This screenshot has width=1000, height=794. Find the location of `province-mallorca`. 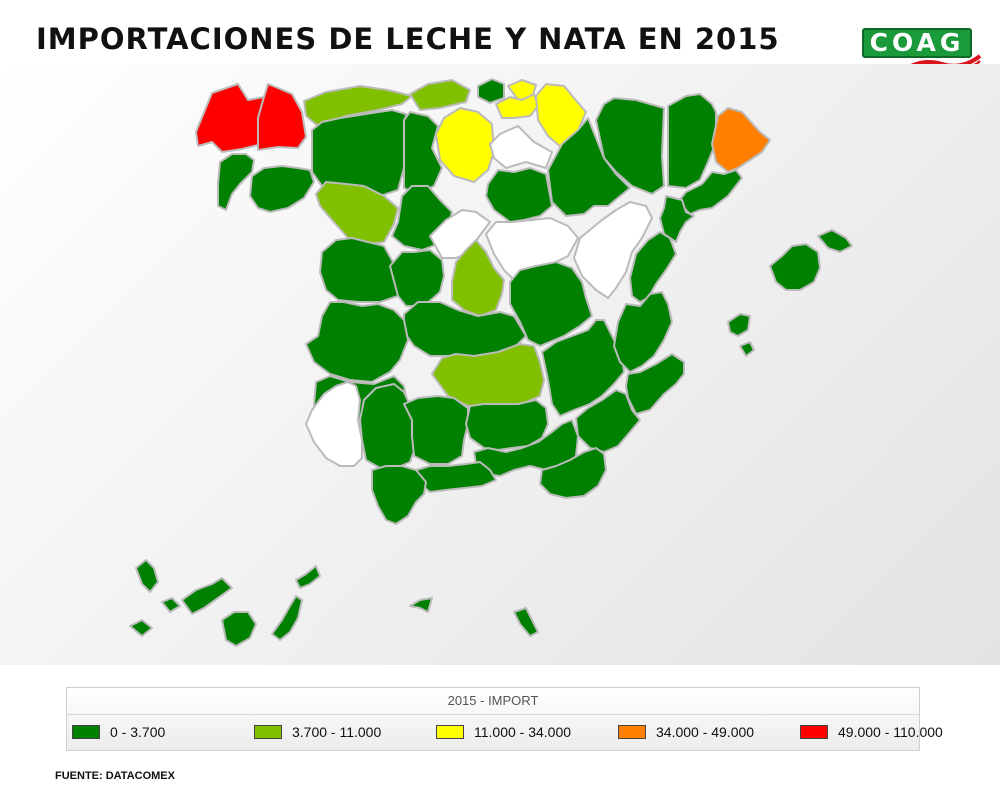

province-mallorca is located at coordinates (795, 267).